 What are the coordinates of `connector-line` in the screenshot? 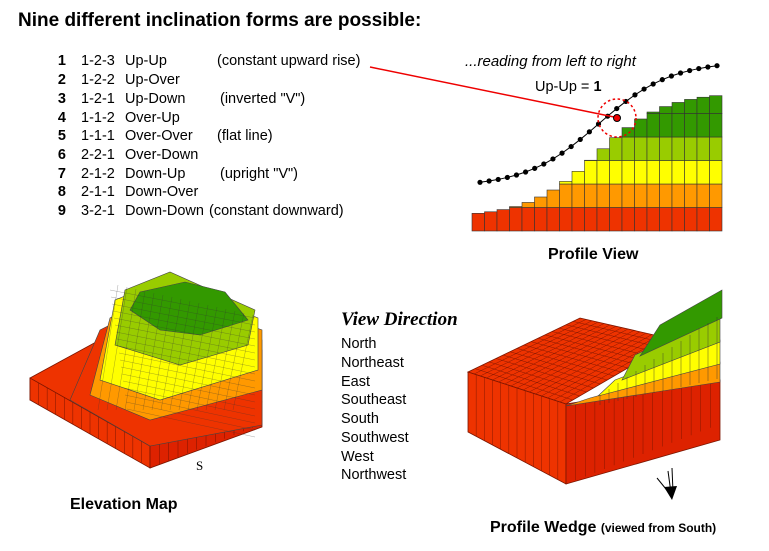 It's located at (492, 92).